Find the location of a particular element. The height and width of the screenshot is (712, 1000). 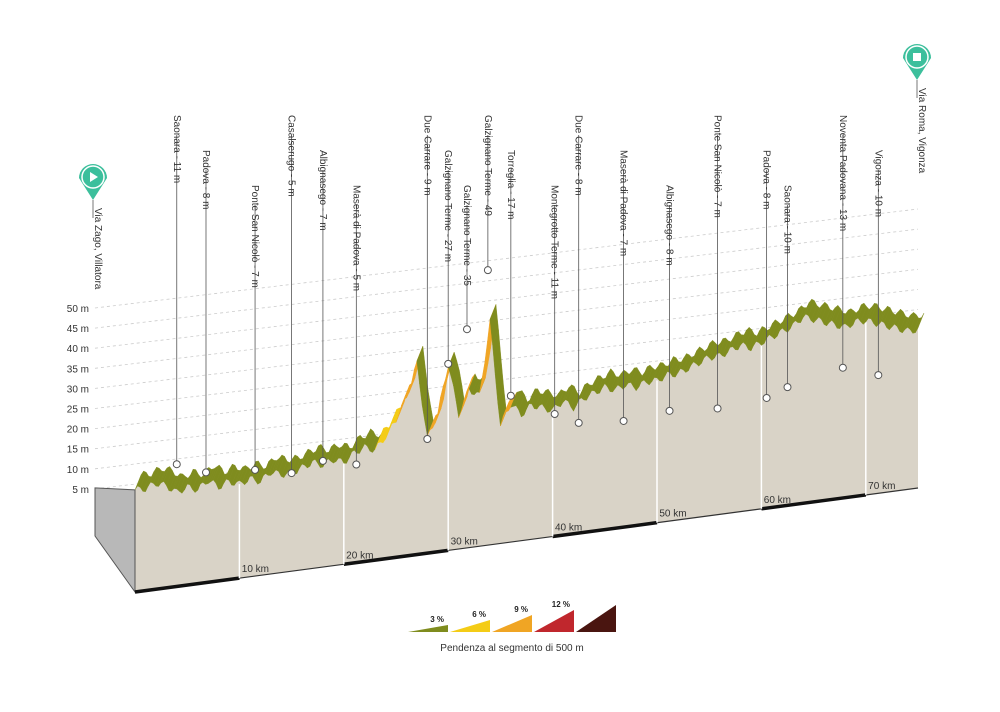

x-tick-label: 60 km is located at coordinates (777, 500).